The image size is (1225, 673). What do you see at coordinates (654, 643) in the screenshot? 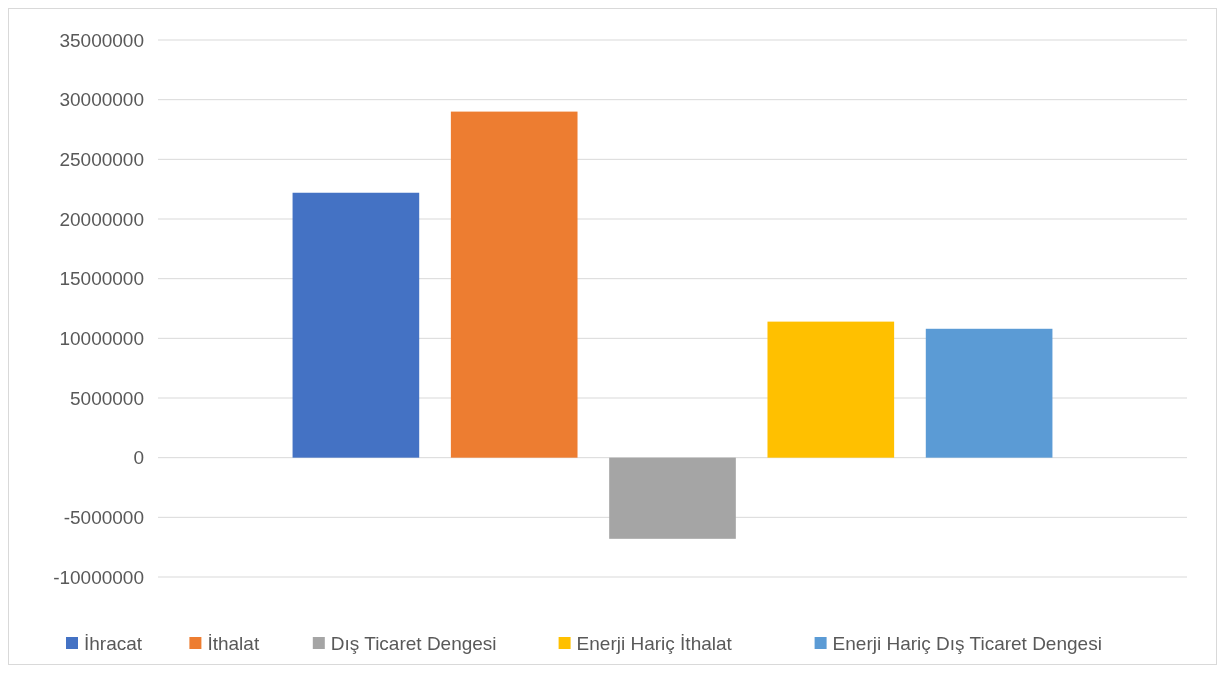
I see `legend-label: Enerji Hariç İthalat` at bounding box center [654, 643].